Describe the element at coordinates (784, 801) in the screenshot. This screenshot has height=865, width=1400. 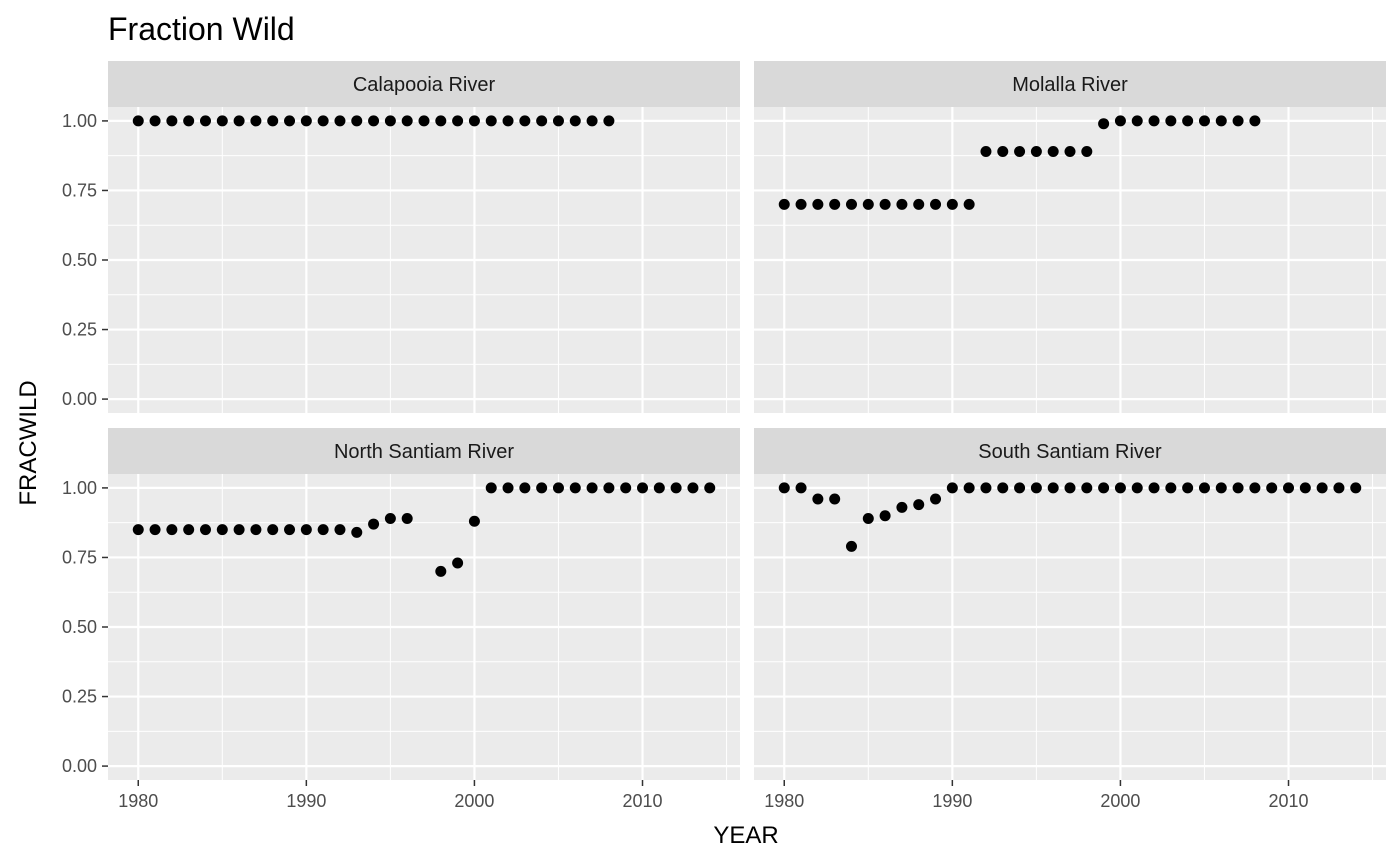
I see `x-tick-label: 1980` at that location.